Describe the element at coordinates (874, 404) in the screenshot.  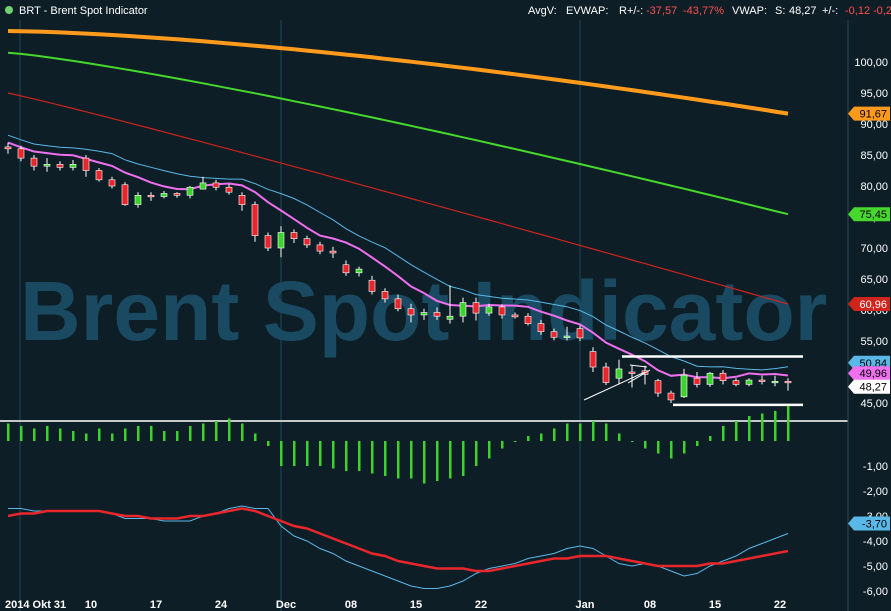
I see `price-tick-label: 45,00` at that location.